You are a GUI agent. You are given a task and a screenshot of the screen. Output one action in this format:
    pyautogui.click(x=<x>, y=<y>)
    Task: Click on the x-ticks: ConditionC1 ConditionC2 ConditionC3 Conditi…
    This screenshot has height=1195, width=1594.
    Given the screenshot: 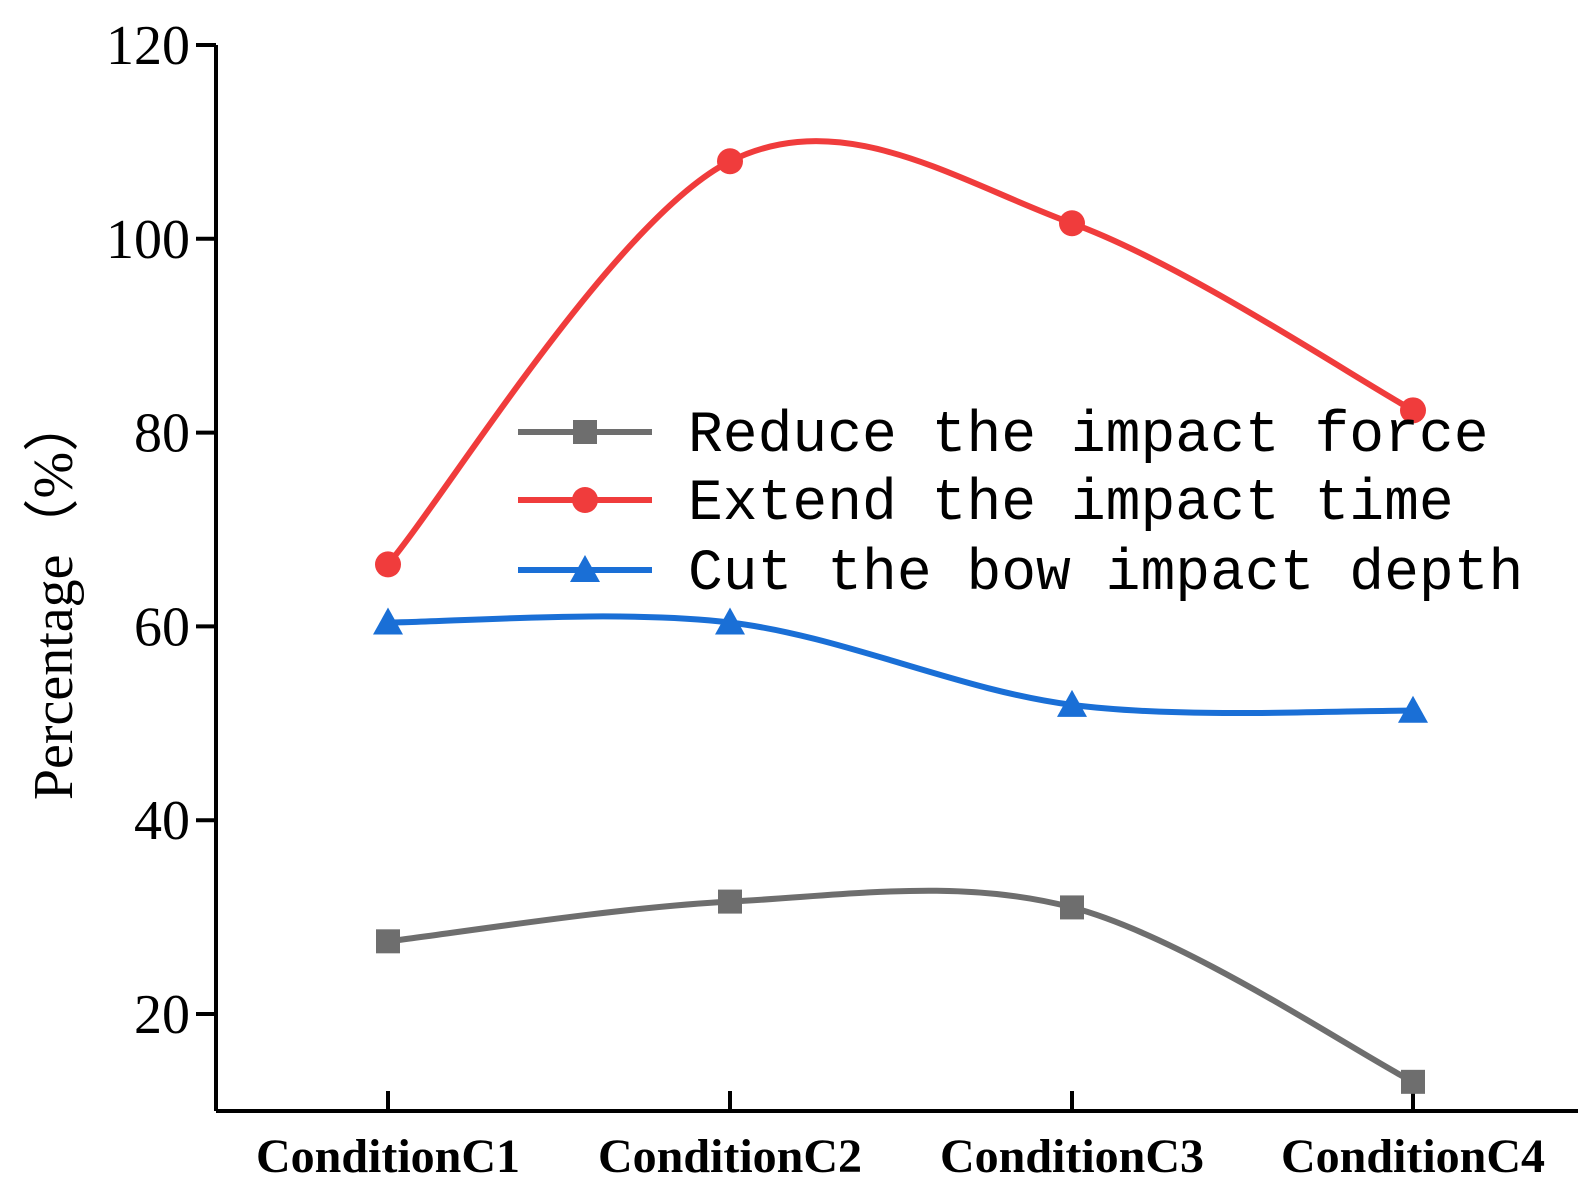 What is the action you would take?
    pyautogui.click(x=900, y=1137)
    